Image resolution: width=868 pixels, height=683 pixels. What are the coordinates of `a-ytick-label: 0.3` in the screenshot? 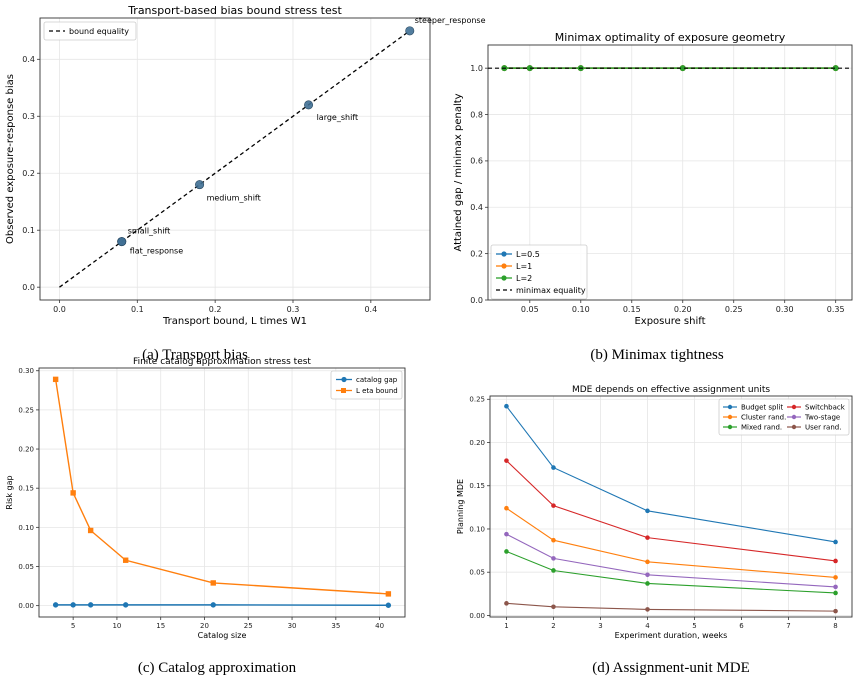 It's located at (28, 116).